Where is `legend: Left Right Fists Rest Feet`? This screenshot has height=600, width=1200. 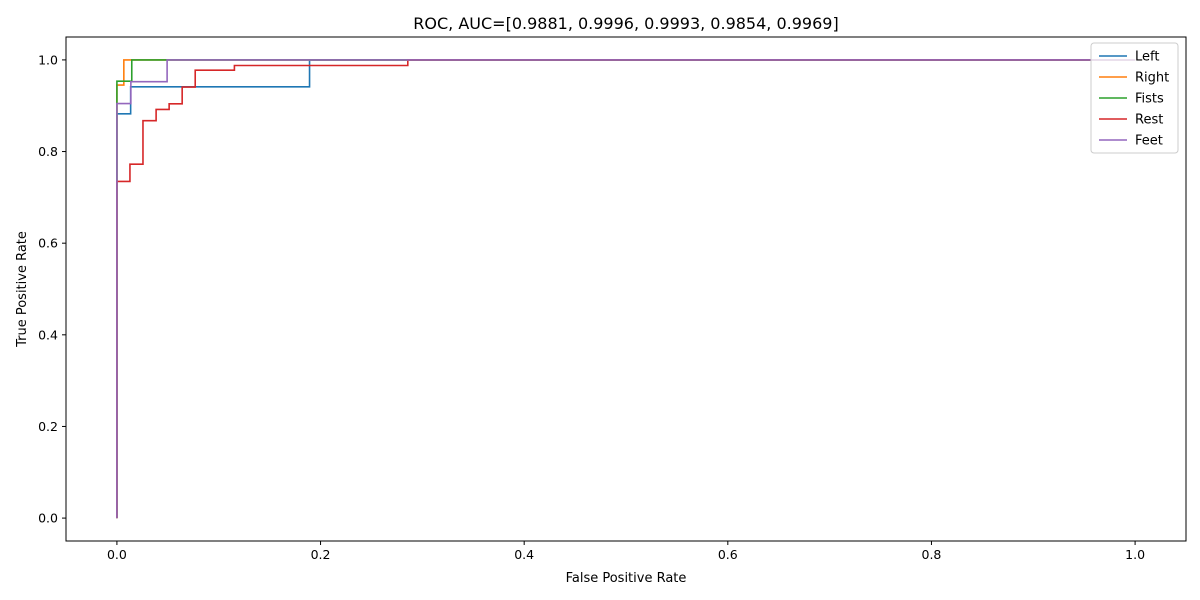
legend: Left Right Fists Rest Feet is located at coordinates (1134, 98).